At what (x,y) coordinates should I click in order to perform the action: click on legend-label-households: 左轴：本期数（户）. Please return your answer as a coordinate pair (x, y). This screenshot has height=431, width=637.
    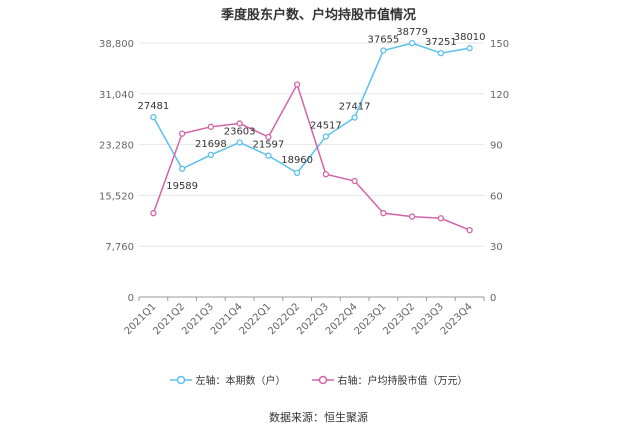
    Looking at the image, I should click on (240, 381).